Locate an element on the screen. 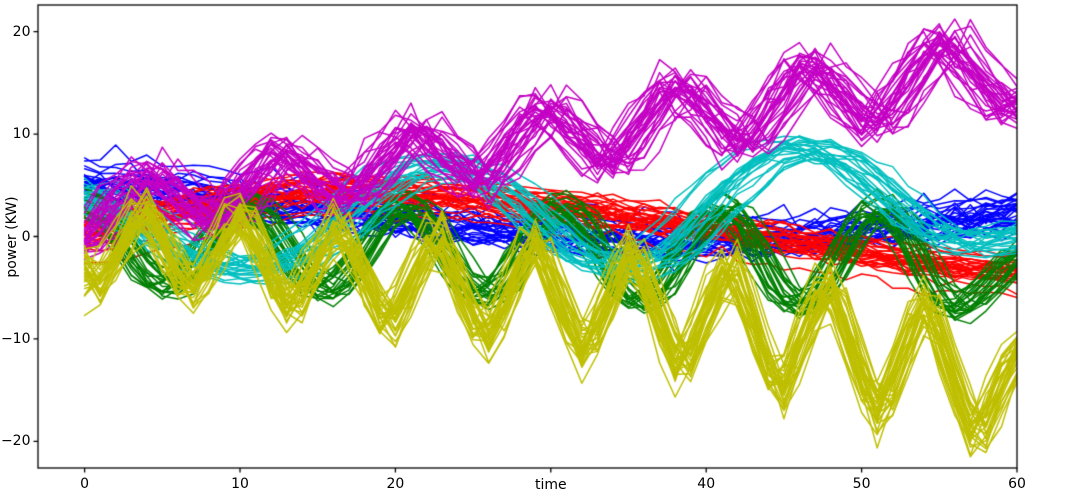 Image resolution: width=1069 pixels, height=497 pixels. x-tick-label: 10 is located at coordinates (240, 483).